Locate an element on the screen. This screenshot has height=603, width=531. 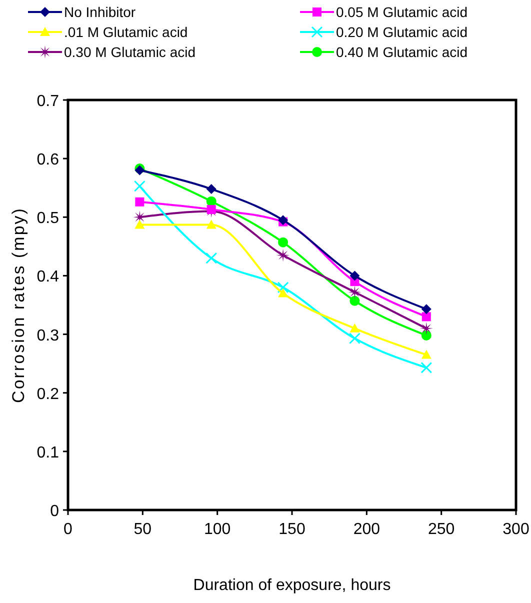
y-tick-label: 0 is located at coordinates (55, 511).